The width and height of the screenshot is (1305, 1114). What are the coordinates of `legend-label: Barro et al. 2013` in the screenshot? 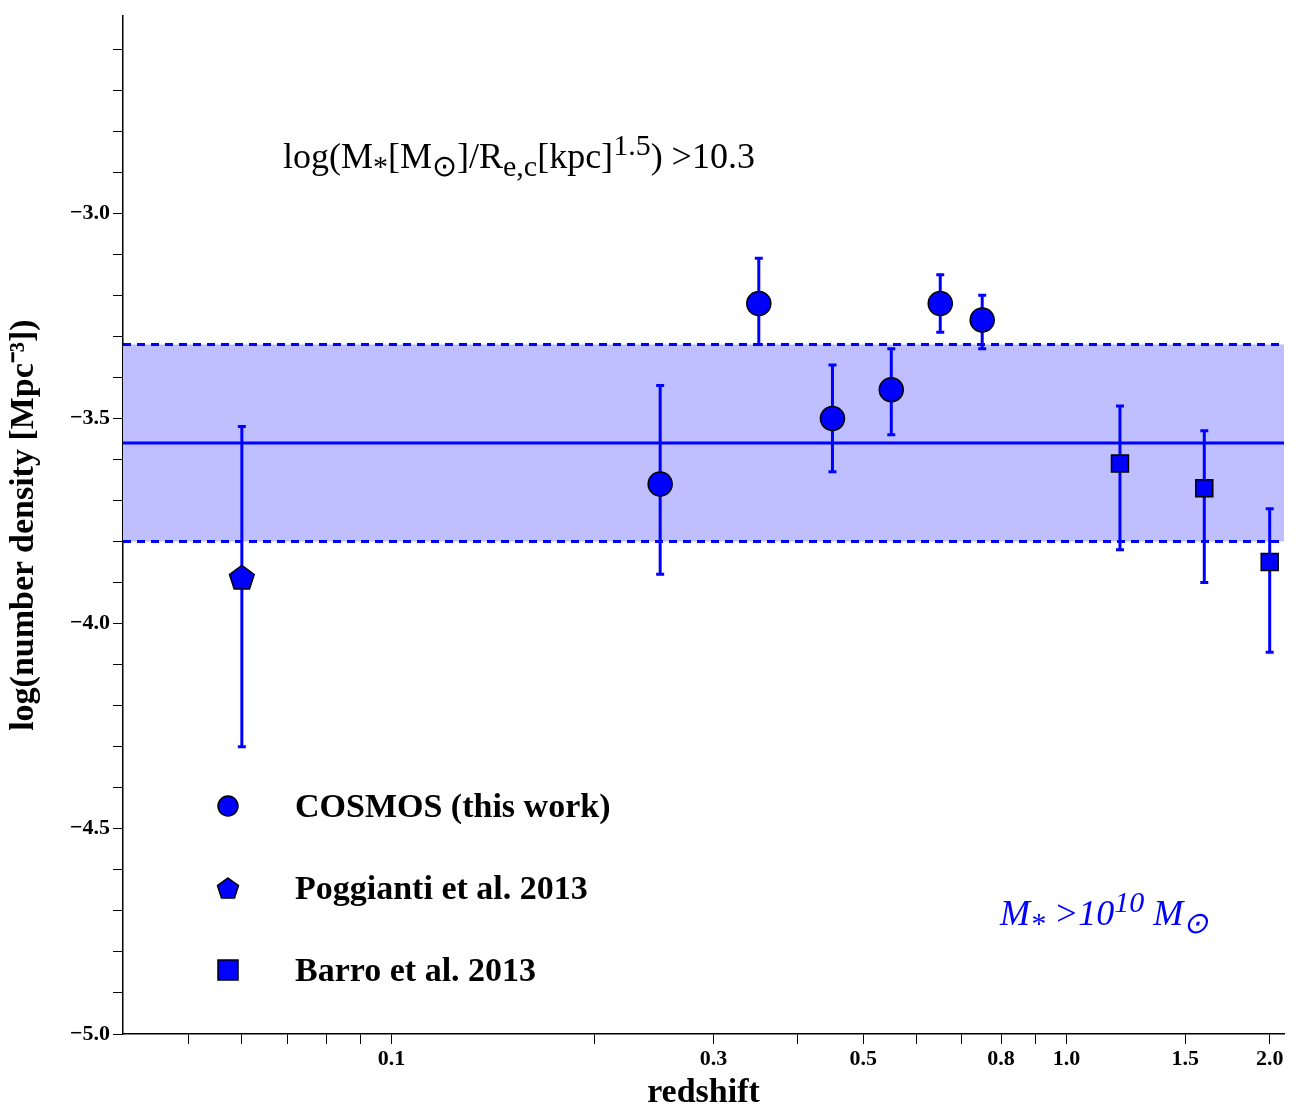 It's located at (416, 970).